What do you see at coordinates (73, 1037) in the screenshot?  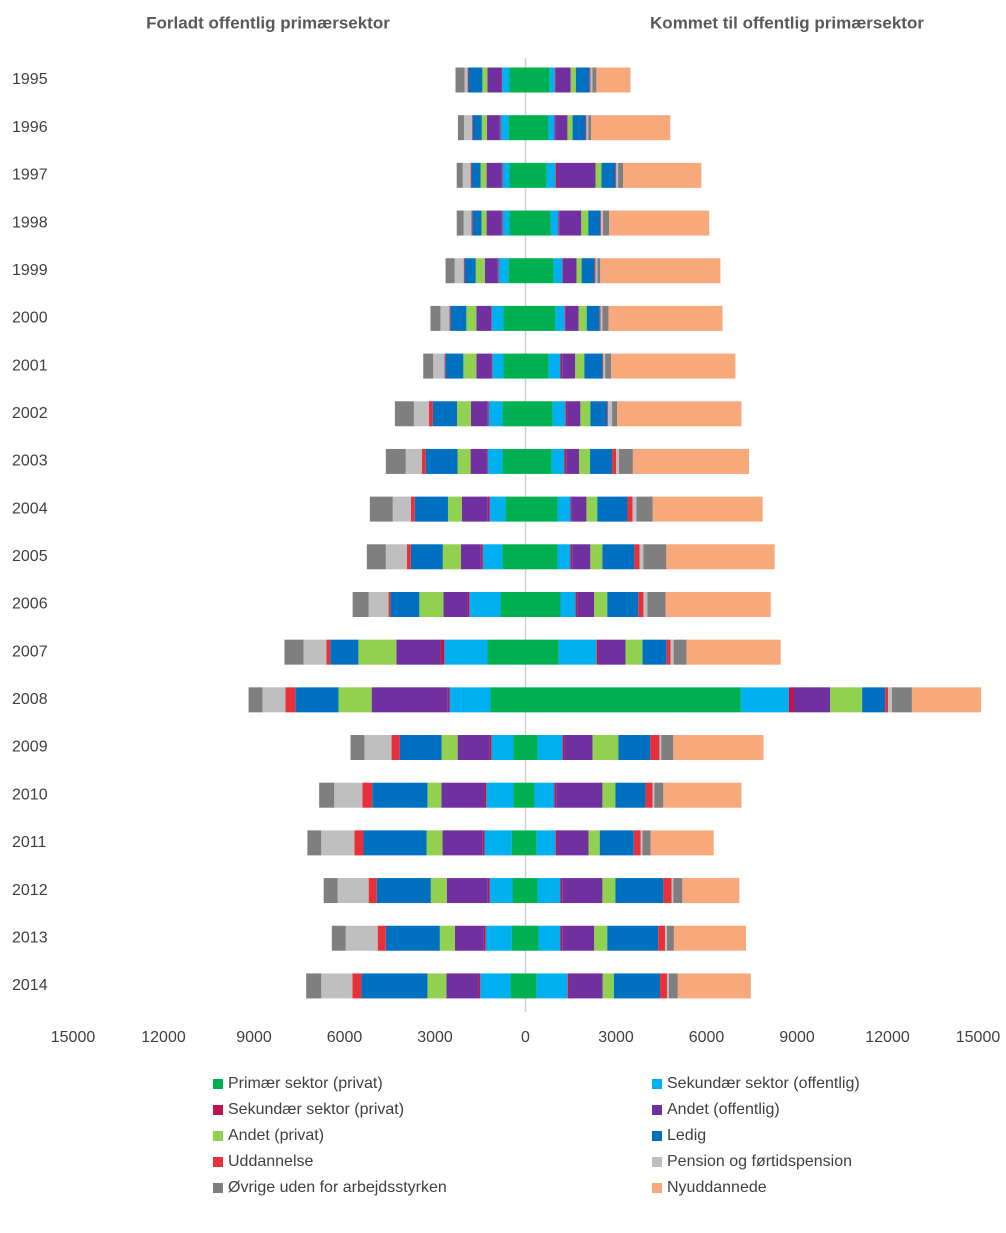 I see `x-tick-label: 15000` at bounding box center [73, 1037].